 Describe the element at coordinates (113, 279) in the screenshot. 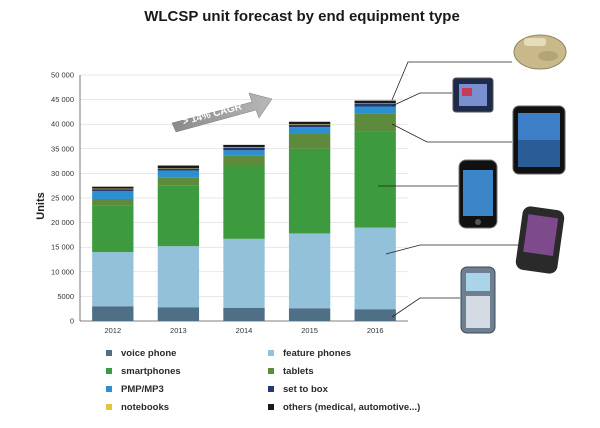

I see `bar-feature-phones-2012` at that location.